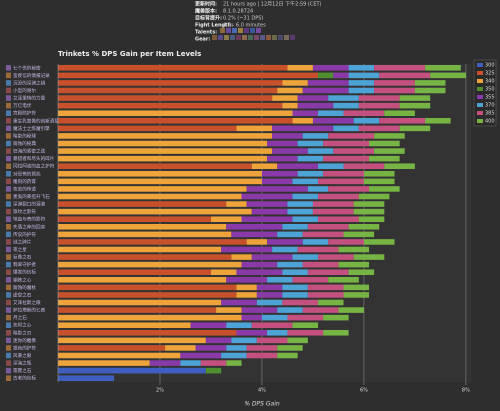 Image resolution: width=500 pixels, height=411 pixels. What do you see at coordinates (490, 106) in the screenshot?
I see `legend-label: 370` at bounding box center [490, 106].